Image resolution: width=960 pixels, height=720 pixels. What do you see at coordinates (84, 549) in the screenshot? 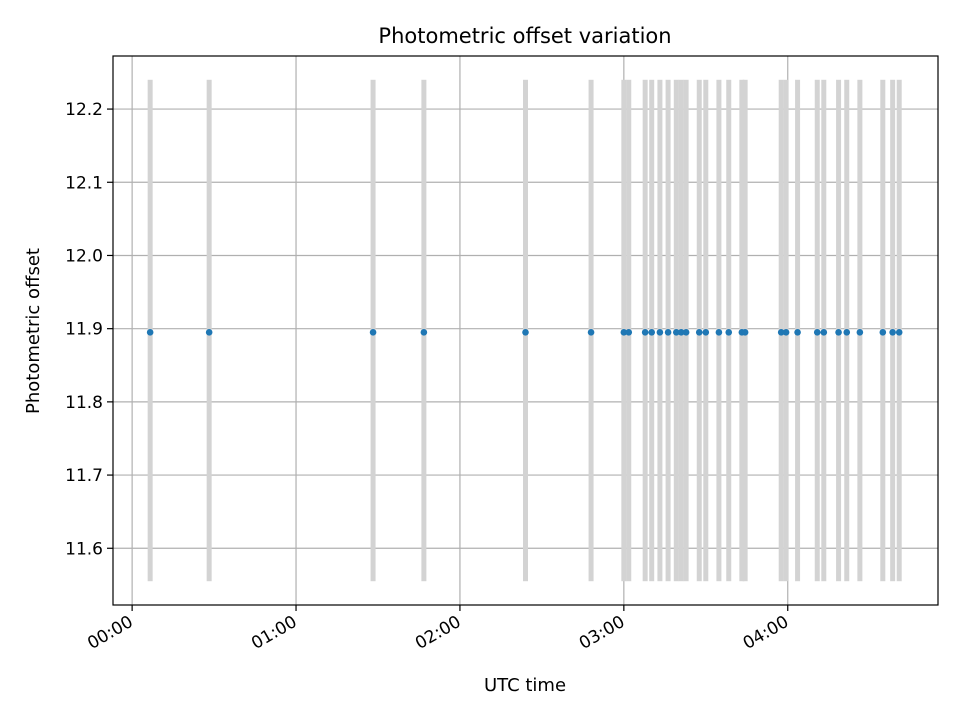
I see `y-tick-label: 11.6` at bounding box center [84, 549].